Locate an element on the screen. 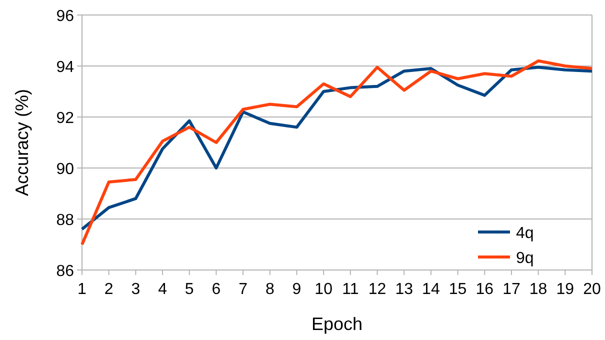 The image size is (605, 340). x-tick-label: 12 is located at coordinates (377, 289).